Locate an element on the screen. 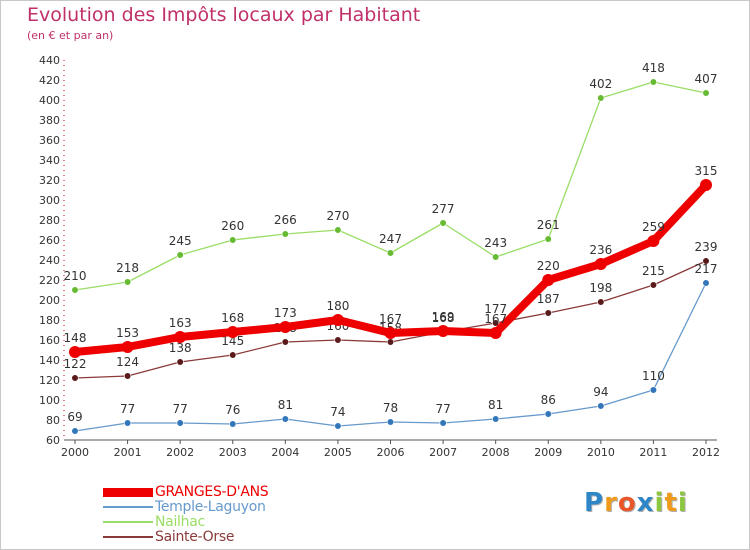  legend-label: Temple-Laguyon is located at coordinates (210, 507).